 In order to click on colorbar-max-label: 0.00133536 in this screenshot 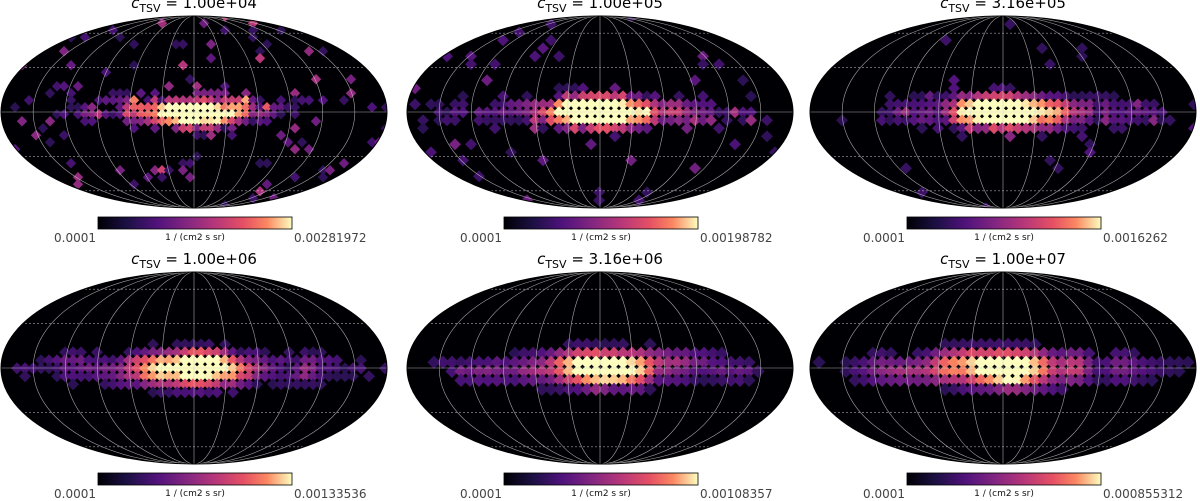, I will do `click(330, 494)`.